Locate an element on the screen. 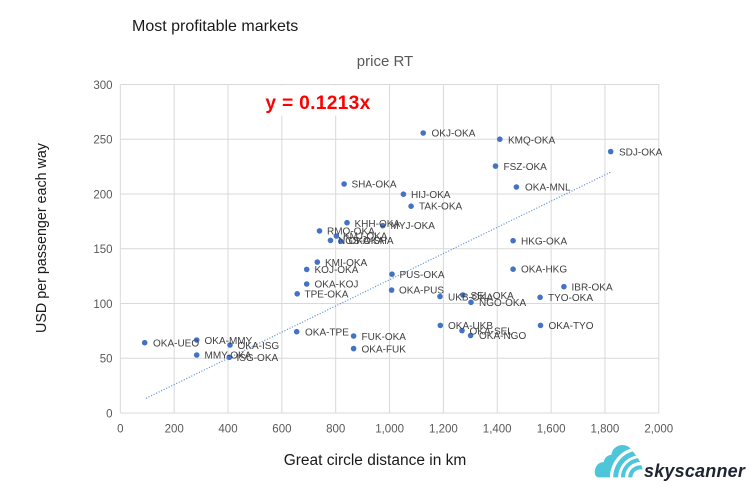 This screenshot has height=496, width=750. svg-text: HKG-OKA is located at coordinates (544, 242).